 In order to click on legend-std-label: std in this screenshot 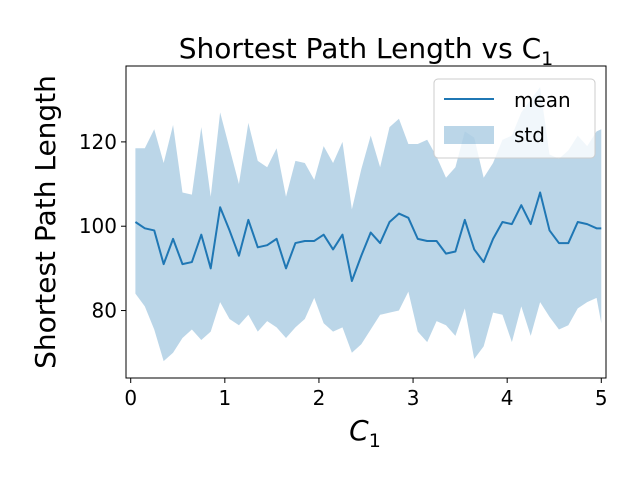, I will do `click(529, 135)`.